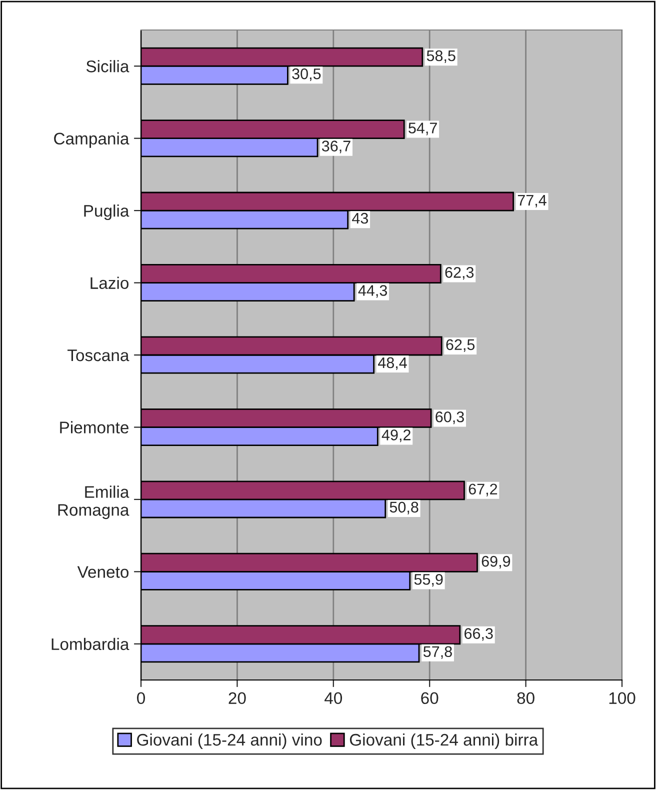 The image size is (656, 790). I want to click on data-label: 69,9, so click(496, 562).